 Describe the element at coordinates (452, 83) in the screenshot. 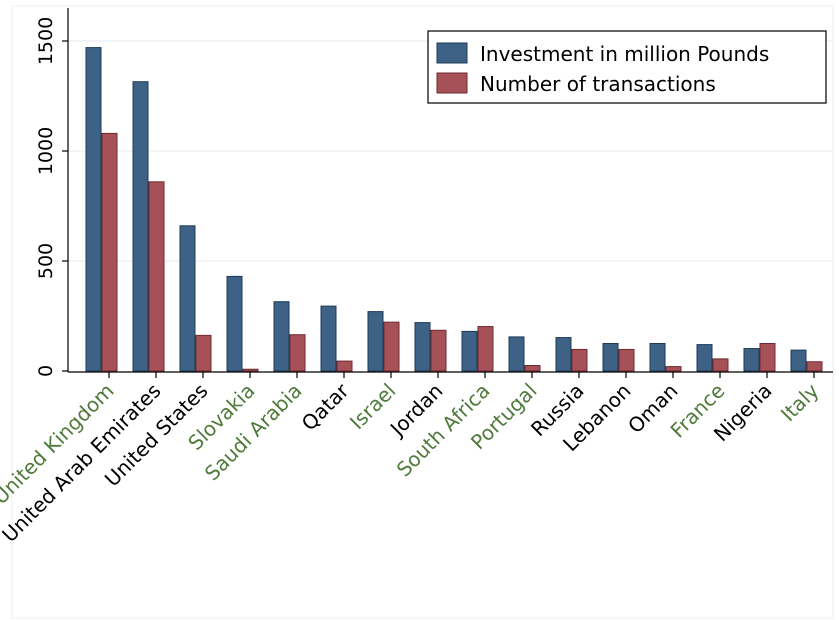

I see `legend-swatch-transactions` at that location.